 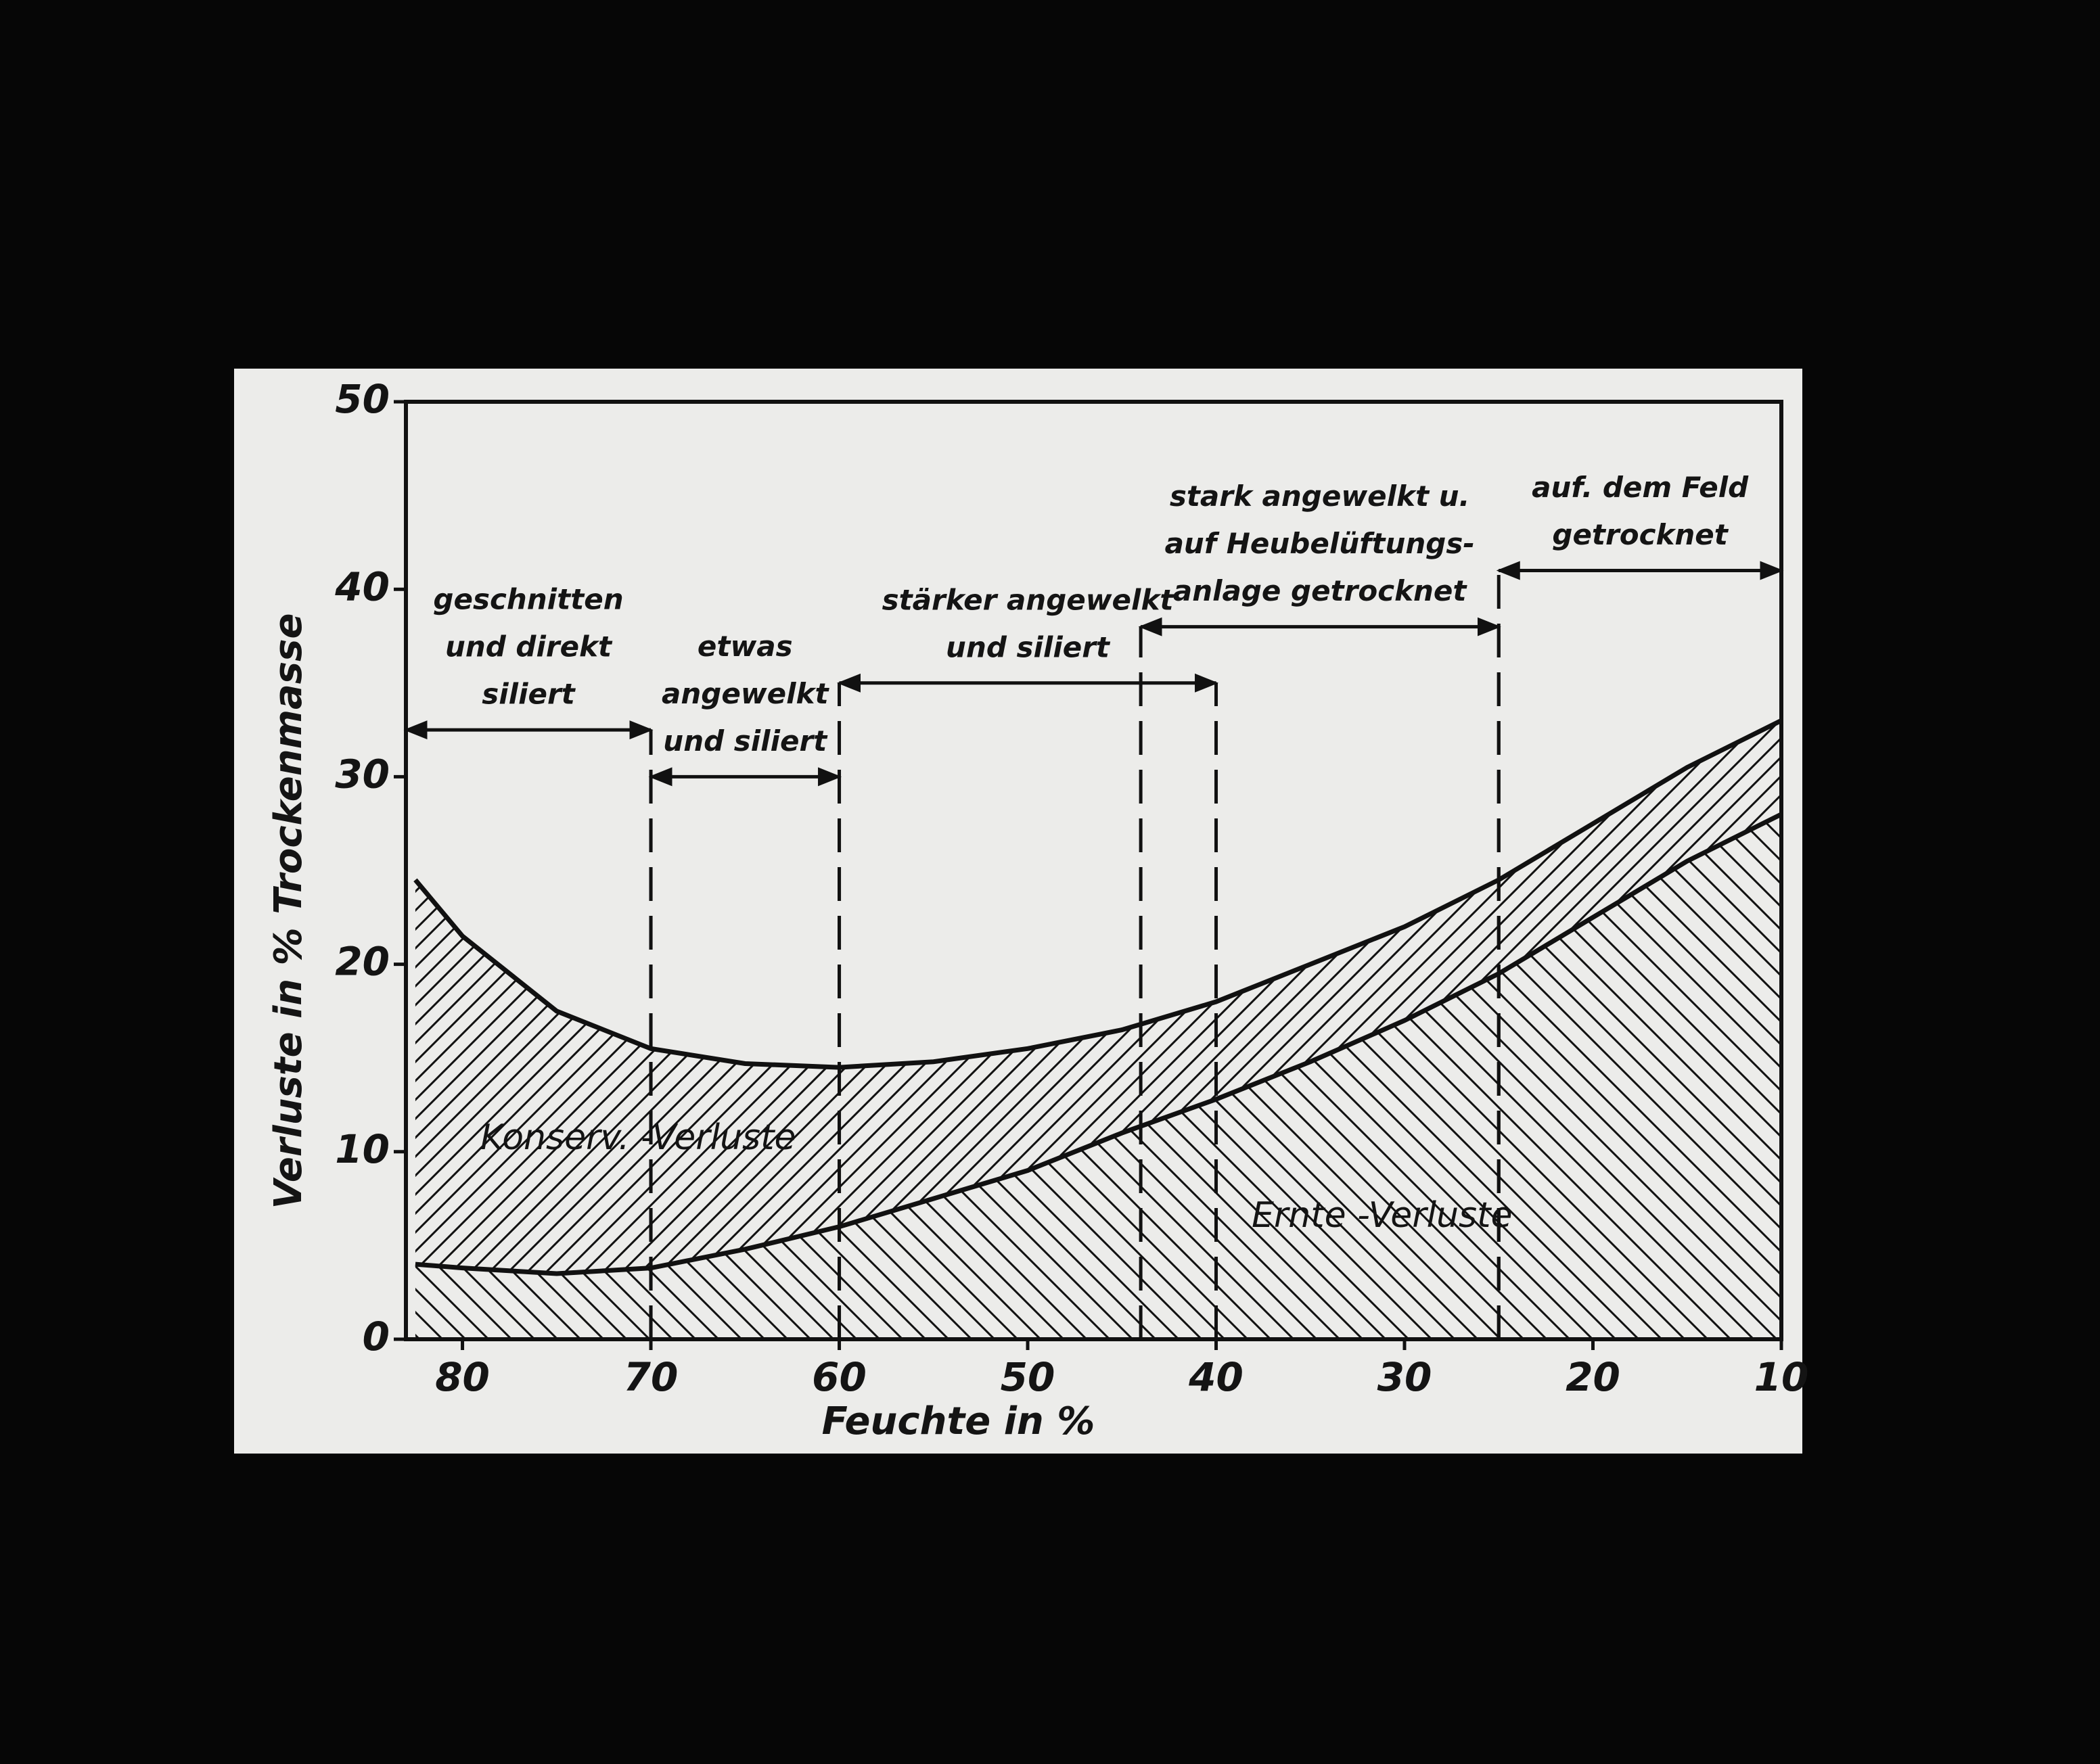 I want to click on y-axis-label: Verluste in % Trockenmasse, so click(x=289, y=911).